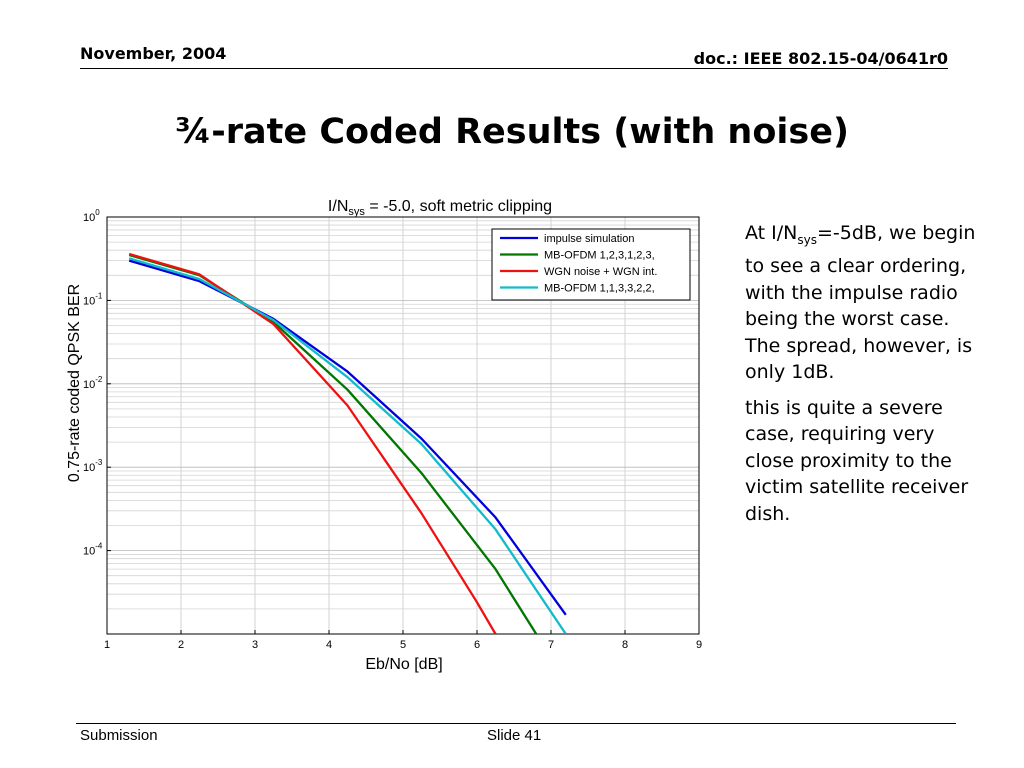  I want to click on x-tick-label: 2, so click(181, 645).